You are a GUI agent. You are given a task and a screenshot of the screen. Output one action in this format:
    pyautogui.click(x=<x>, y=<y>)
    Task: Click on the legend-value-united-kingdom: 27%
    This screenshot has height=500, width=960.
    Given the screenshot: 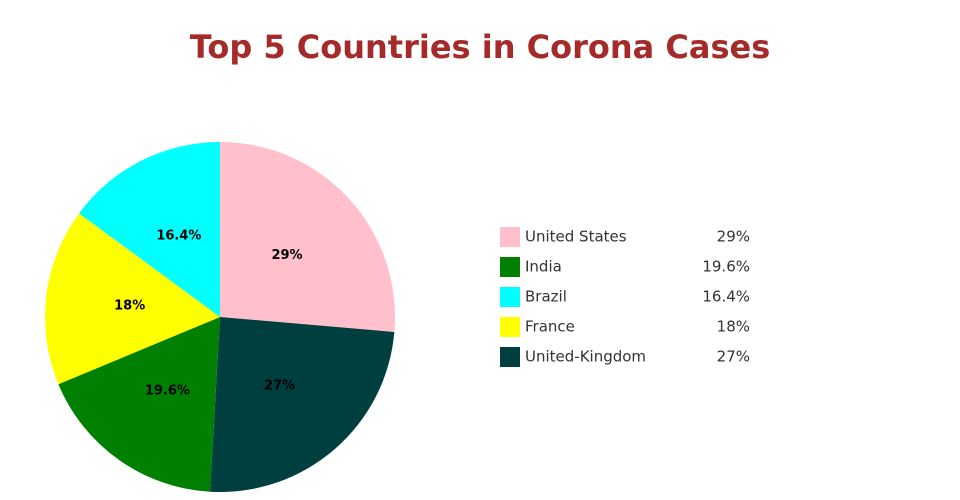 What is the action you would take?
    pyautogui.click(x=733, y=357)
    